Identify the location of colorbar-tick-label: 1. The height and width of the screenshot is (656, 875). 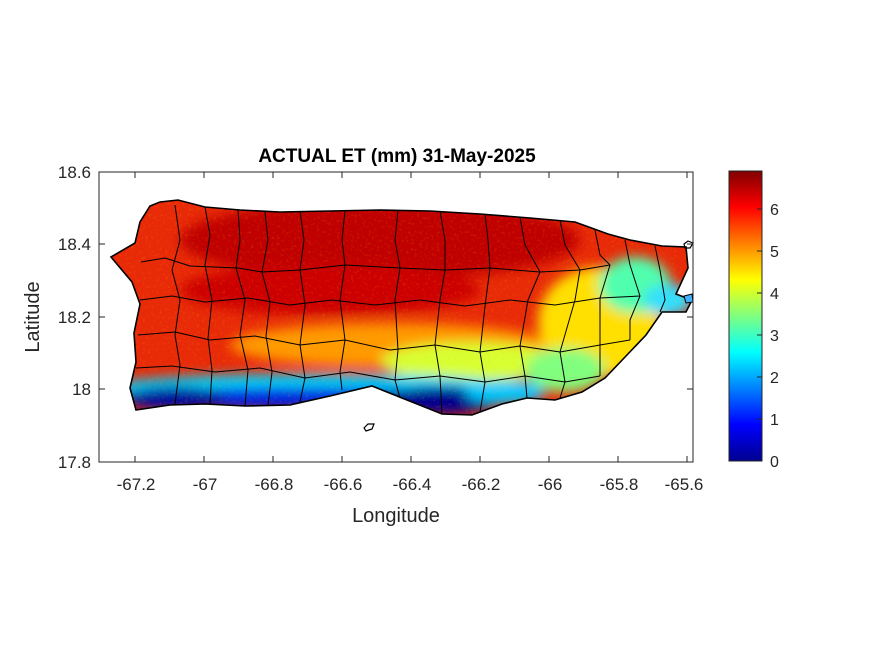
(774, 420).